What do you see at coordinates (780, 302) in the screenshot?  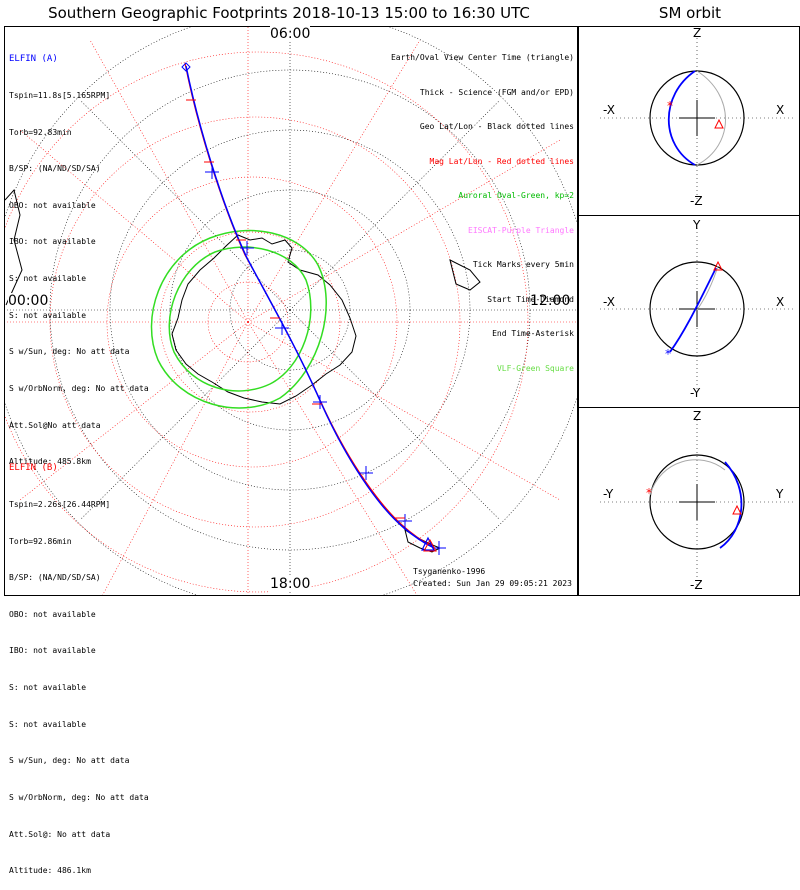 I see `sm2-right: X` at bounding box center [780, 302].